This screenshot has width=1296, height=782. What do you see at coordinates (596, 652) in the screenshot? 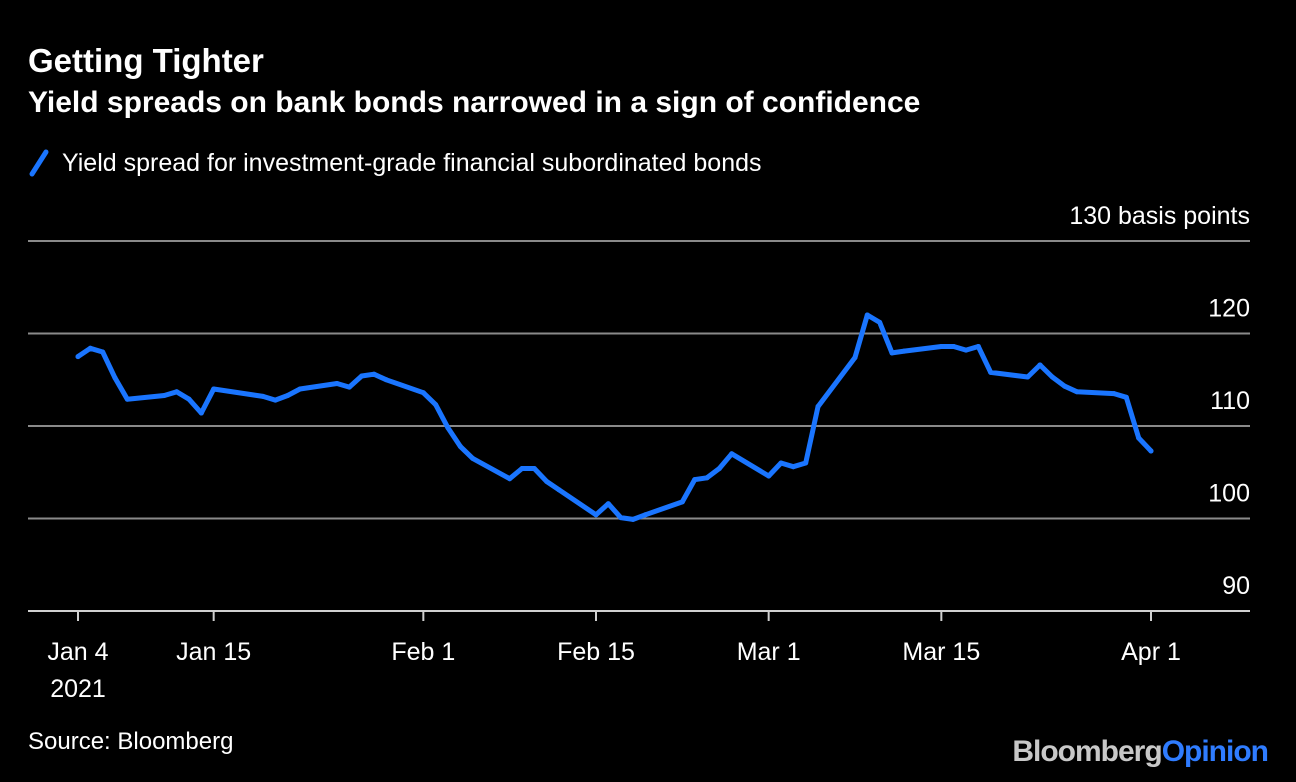
I see `x-tick-label-3: Feb 15` at bounding box center [596, 652].